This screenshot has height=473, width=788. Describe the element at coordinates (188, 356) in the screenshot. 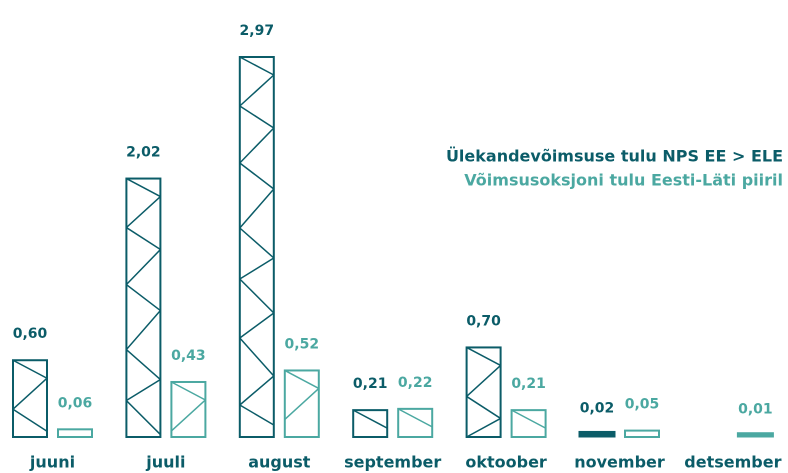

I see `value-label: 0,43` at that location.